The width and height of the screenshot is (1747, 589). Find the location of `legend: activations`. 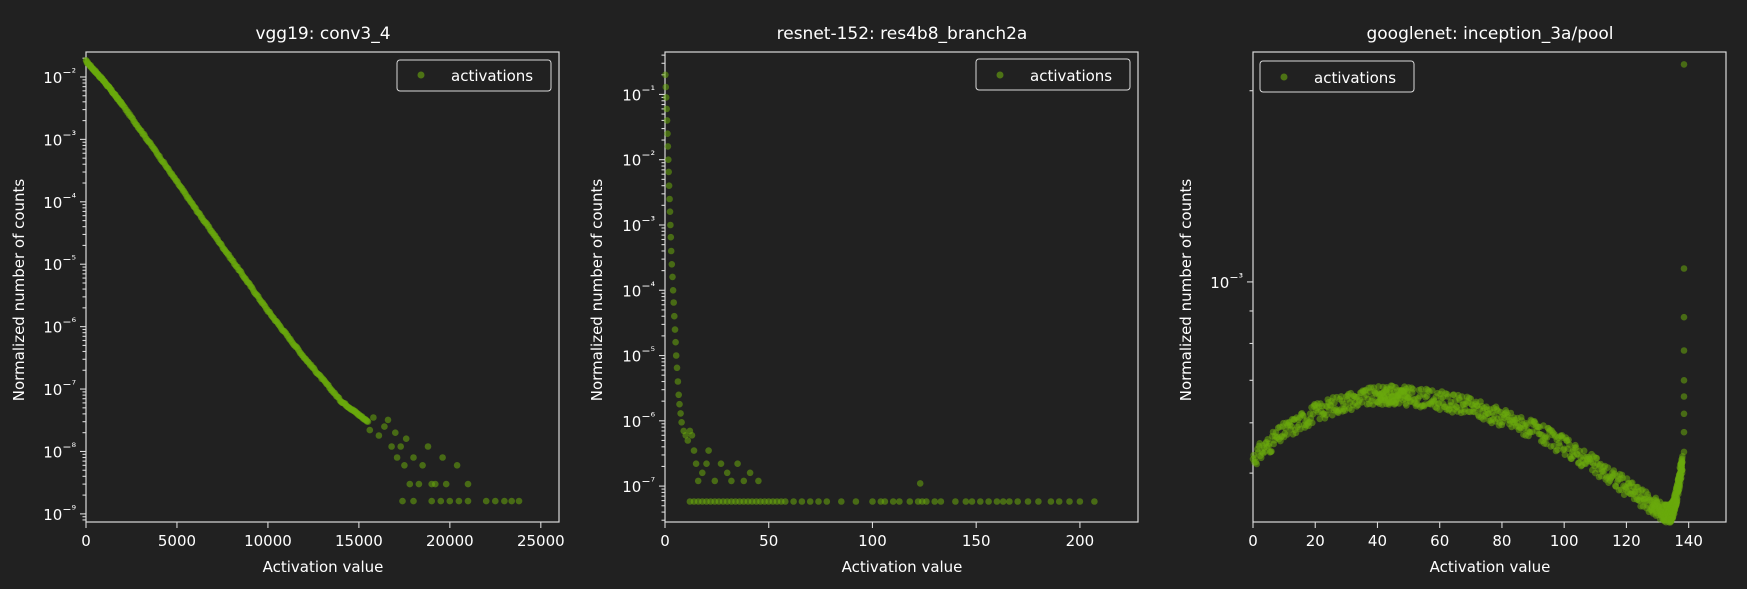

legend: activations is located at coordinates (1053, 74).